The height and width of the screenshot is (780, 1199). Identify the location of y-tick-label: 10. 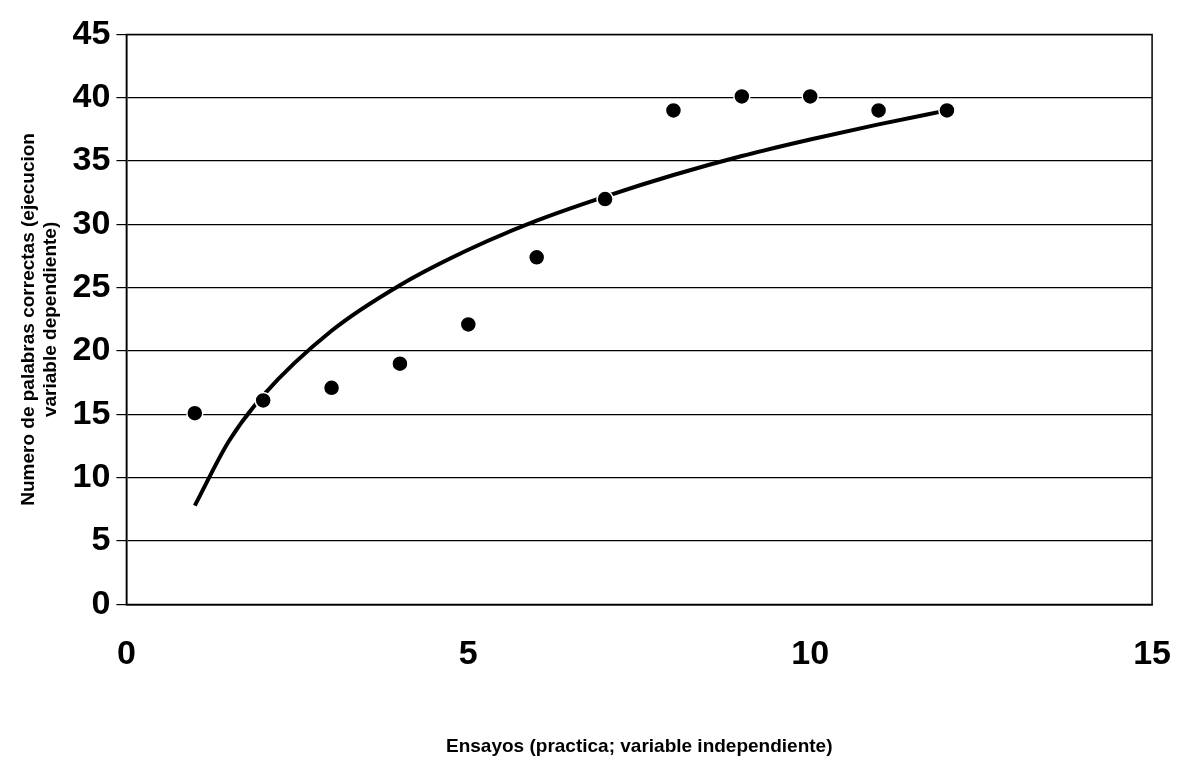
(91, 475).